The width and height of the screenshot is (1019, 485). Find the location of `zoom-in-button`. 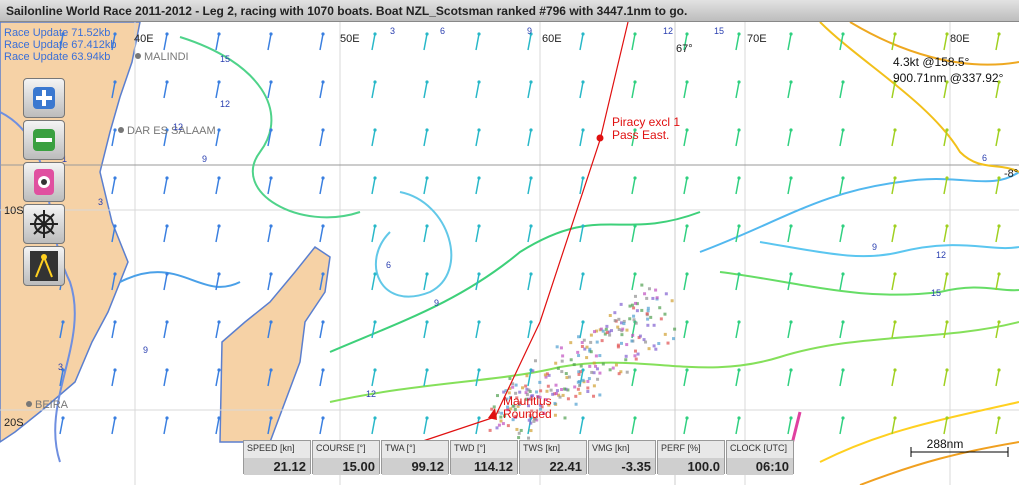

zoom-in-button is located at coordinates (44, 98).